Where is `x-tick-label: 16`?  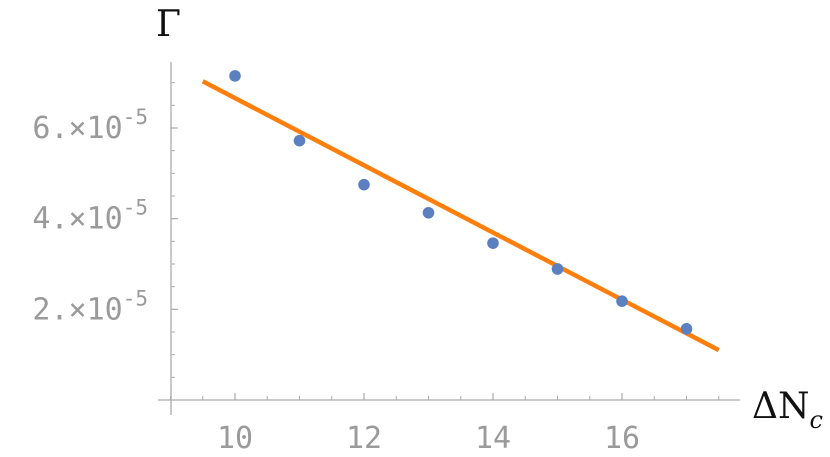 x-tick-label: 16 is located at coordinates (622, 438).